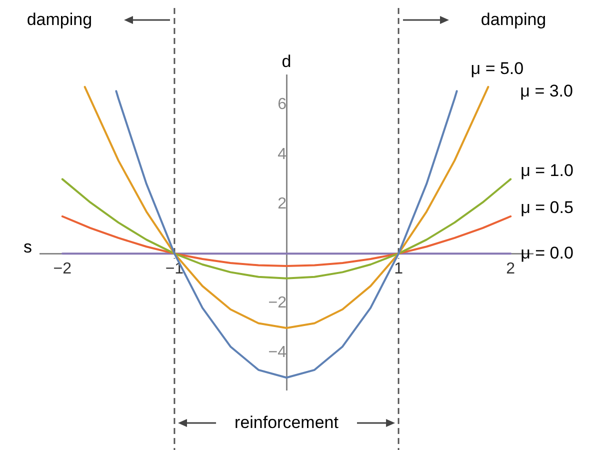  What do you see at coordinates (497, 68) in the screenshot?
I see `series-label: μ = 5.0` at bounding box center [497, 68].